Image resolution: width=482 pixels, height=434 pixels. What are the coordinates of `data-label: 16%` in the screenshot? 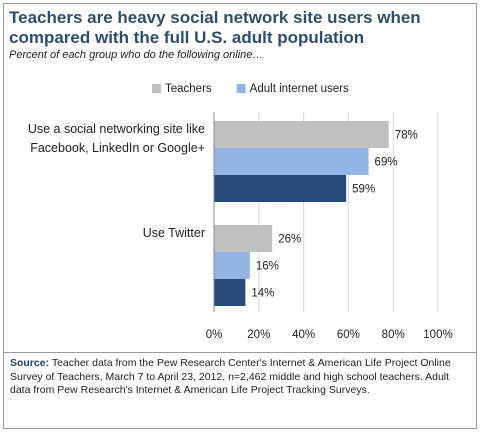 It's located at (267, 267).